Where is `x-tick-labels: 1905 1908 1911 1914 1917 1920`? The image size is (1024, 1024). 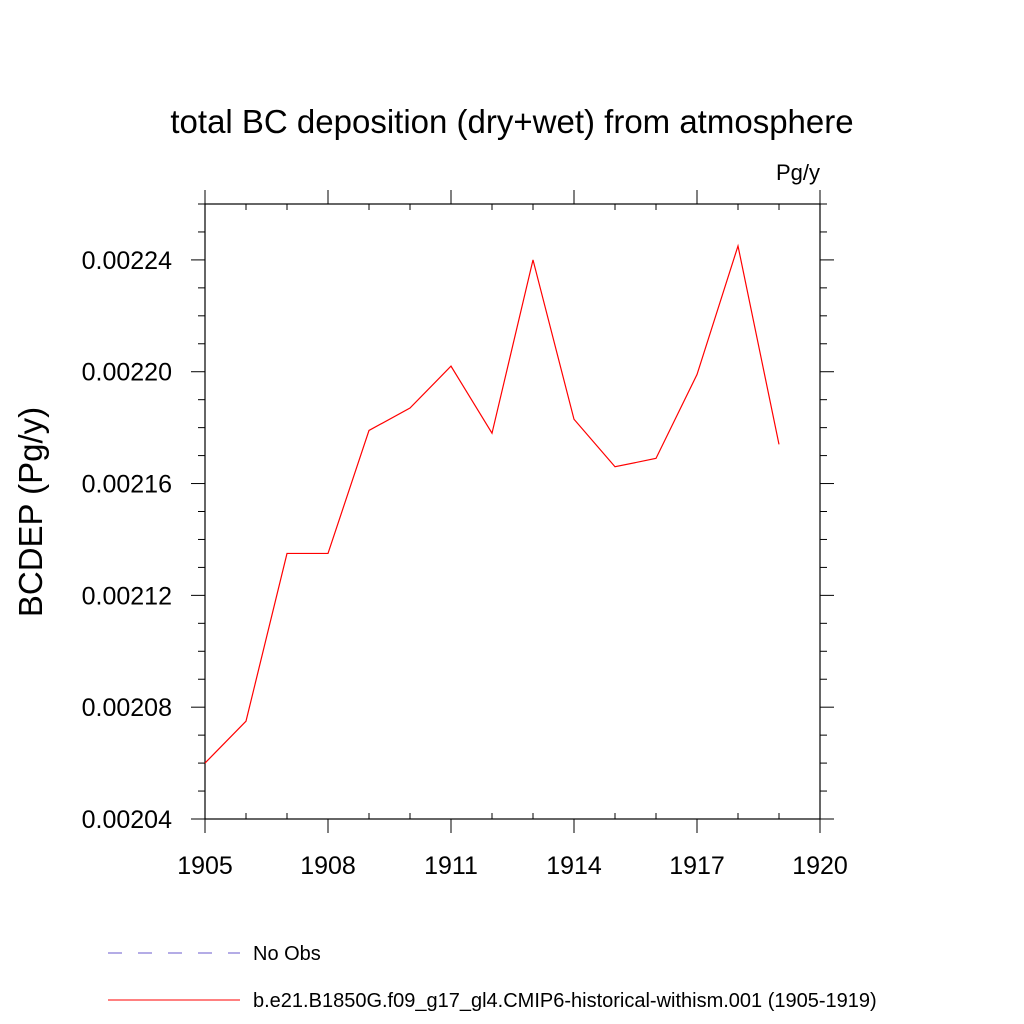
x-tick-labels: 1905 1908 1911 1914 1917 1920 is located at coordinates (512, 866).